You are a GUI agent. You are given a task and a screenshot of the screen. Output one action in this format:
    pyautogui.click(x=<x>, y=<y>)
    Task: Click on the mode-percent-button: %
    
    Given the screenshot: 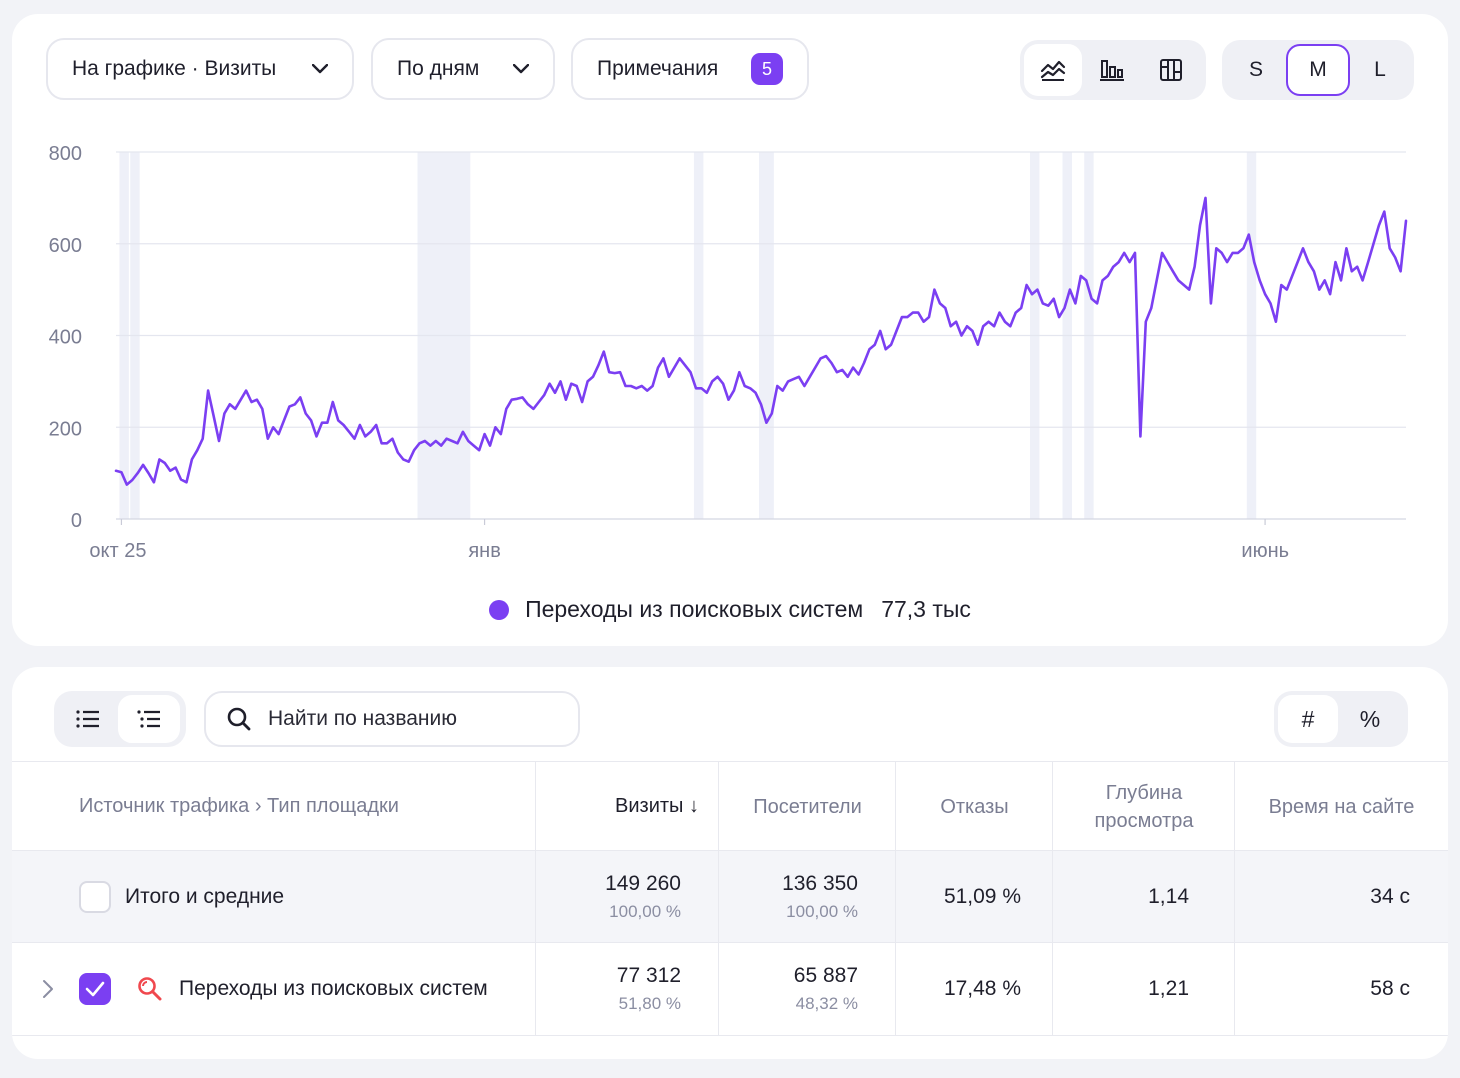 What is the action you would take?
    pyautogui.click(x=1370, y=718)
    